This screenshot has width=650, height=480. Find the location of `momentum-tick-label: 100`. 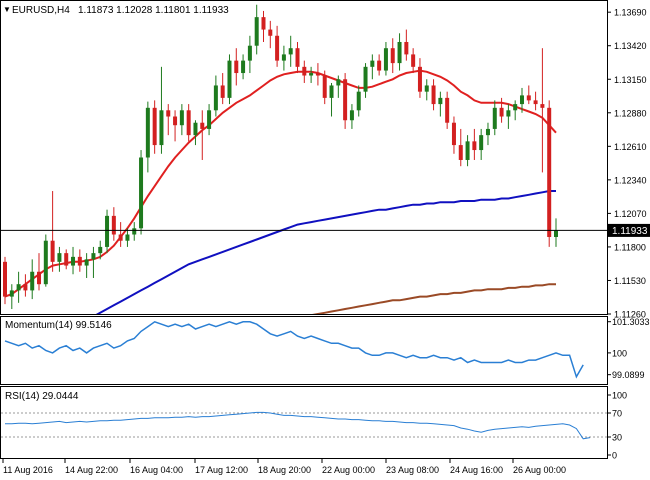

momentum-tick-label: 100 is located at coordinates (619, 353).